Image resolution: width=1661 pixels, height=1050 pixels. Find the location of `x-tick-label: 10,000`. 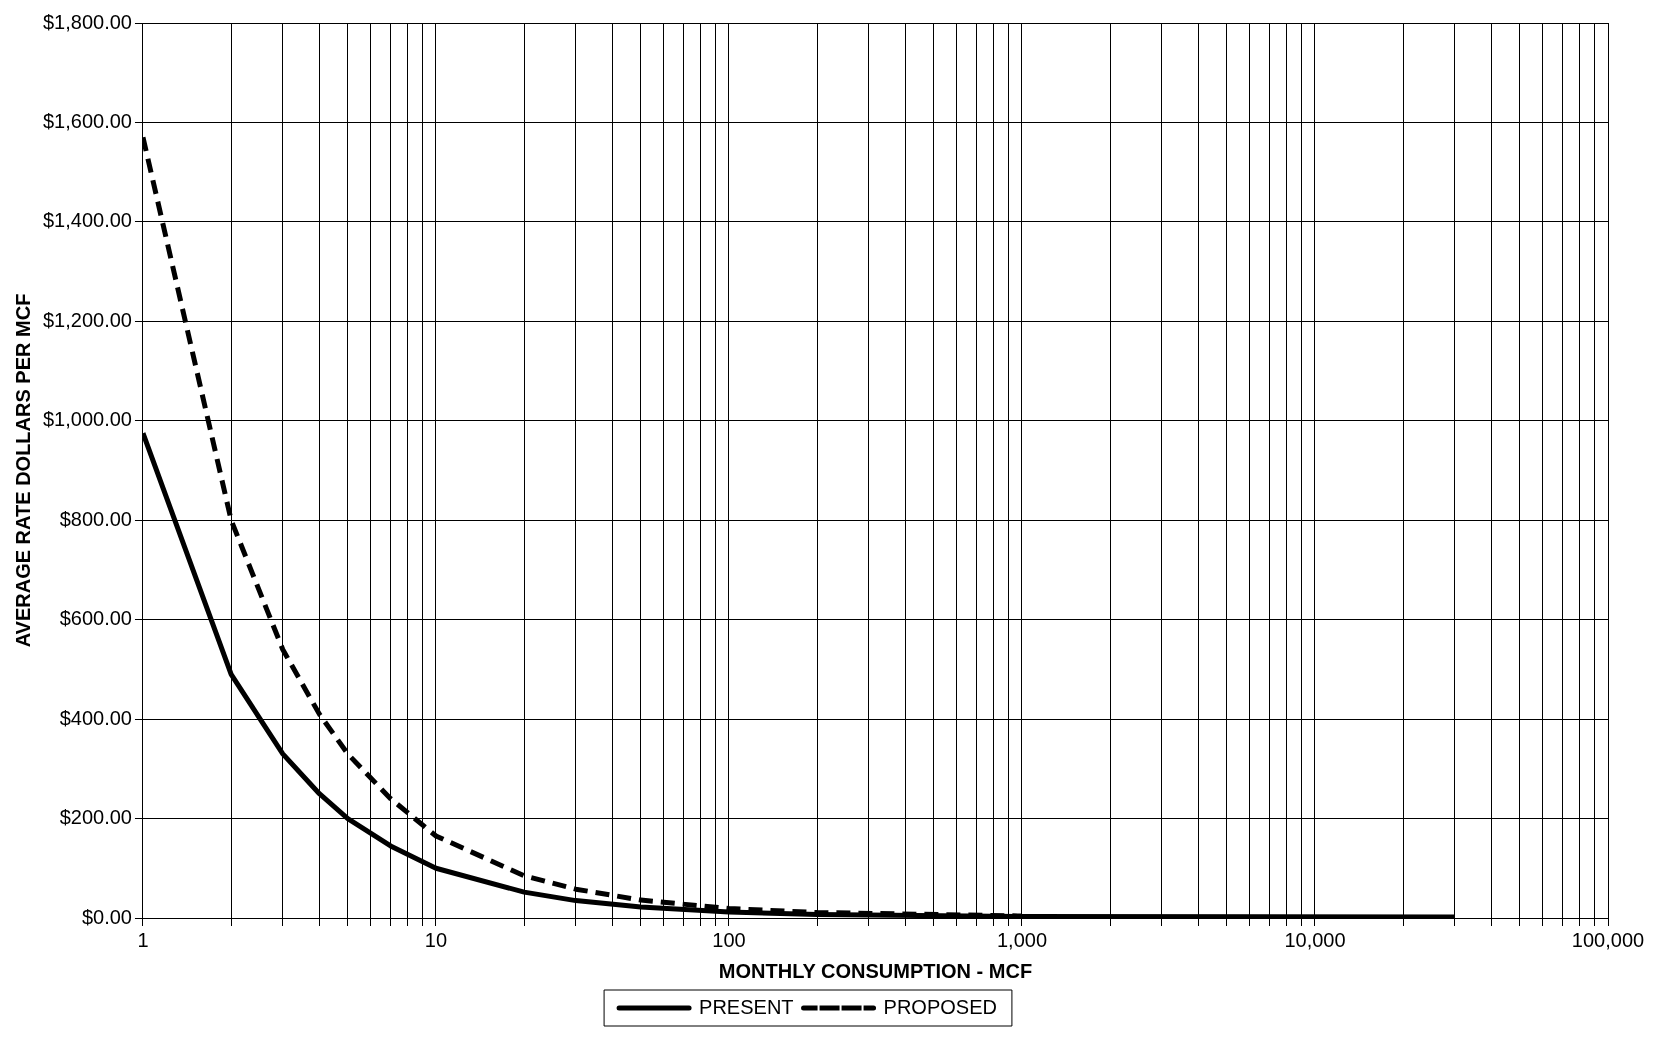

x-tick-label: 10,000 is located at coordinates (1315, 939).